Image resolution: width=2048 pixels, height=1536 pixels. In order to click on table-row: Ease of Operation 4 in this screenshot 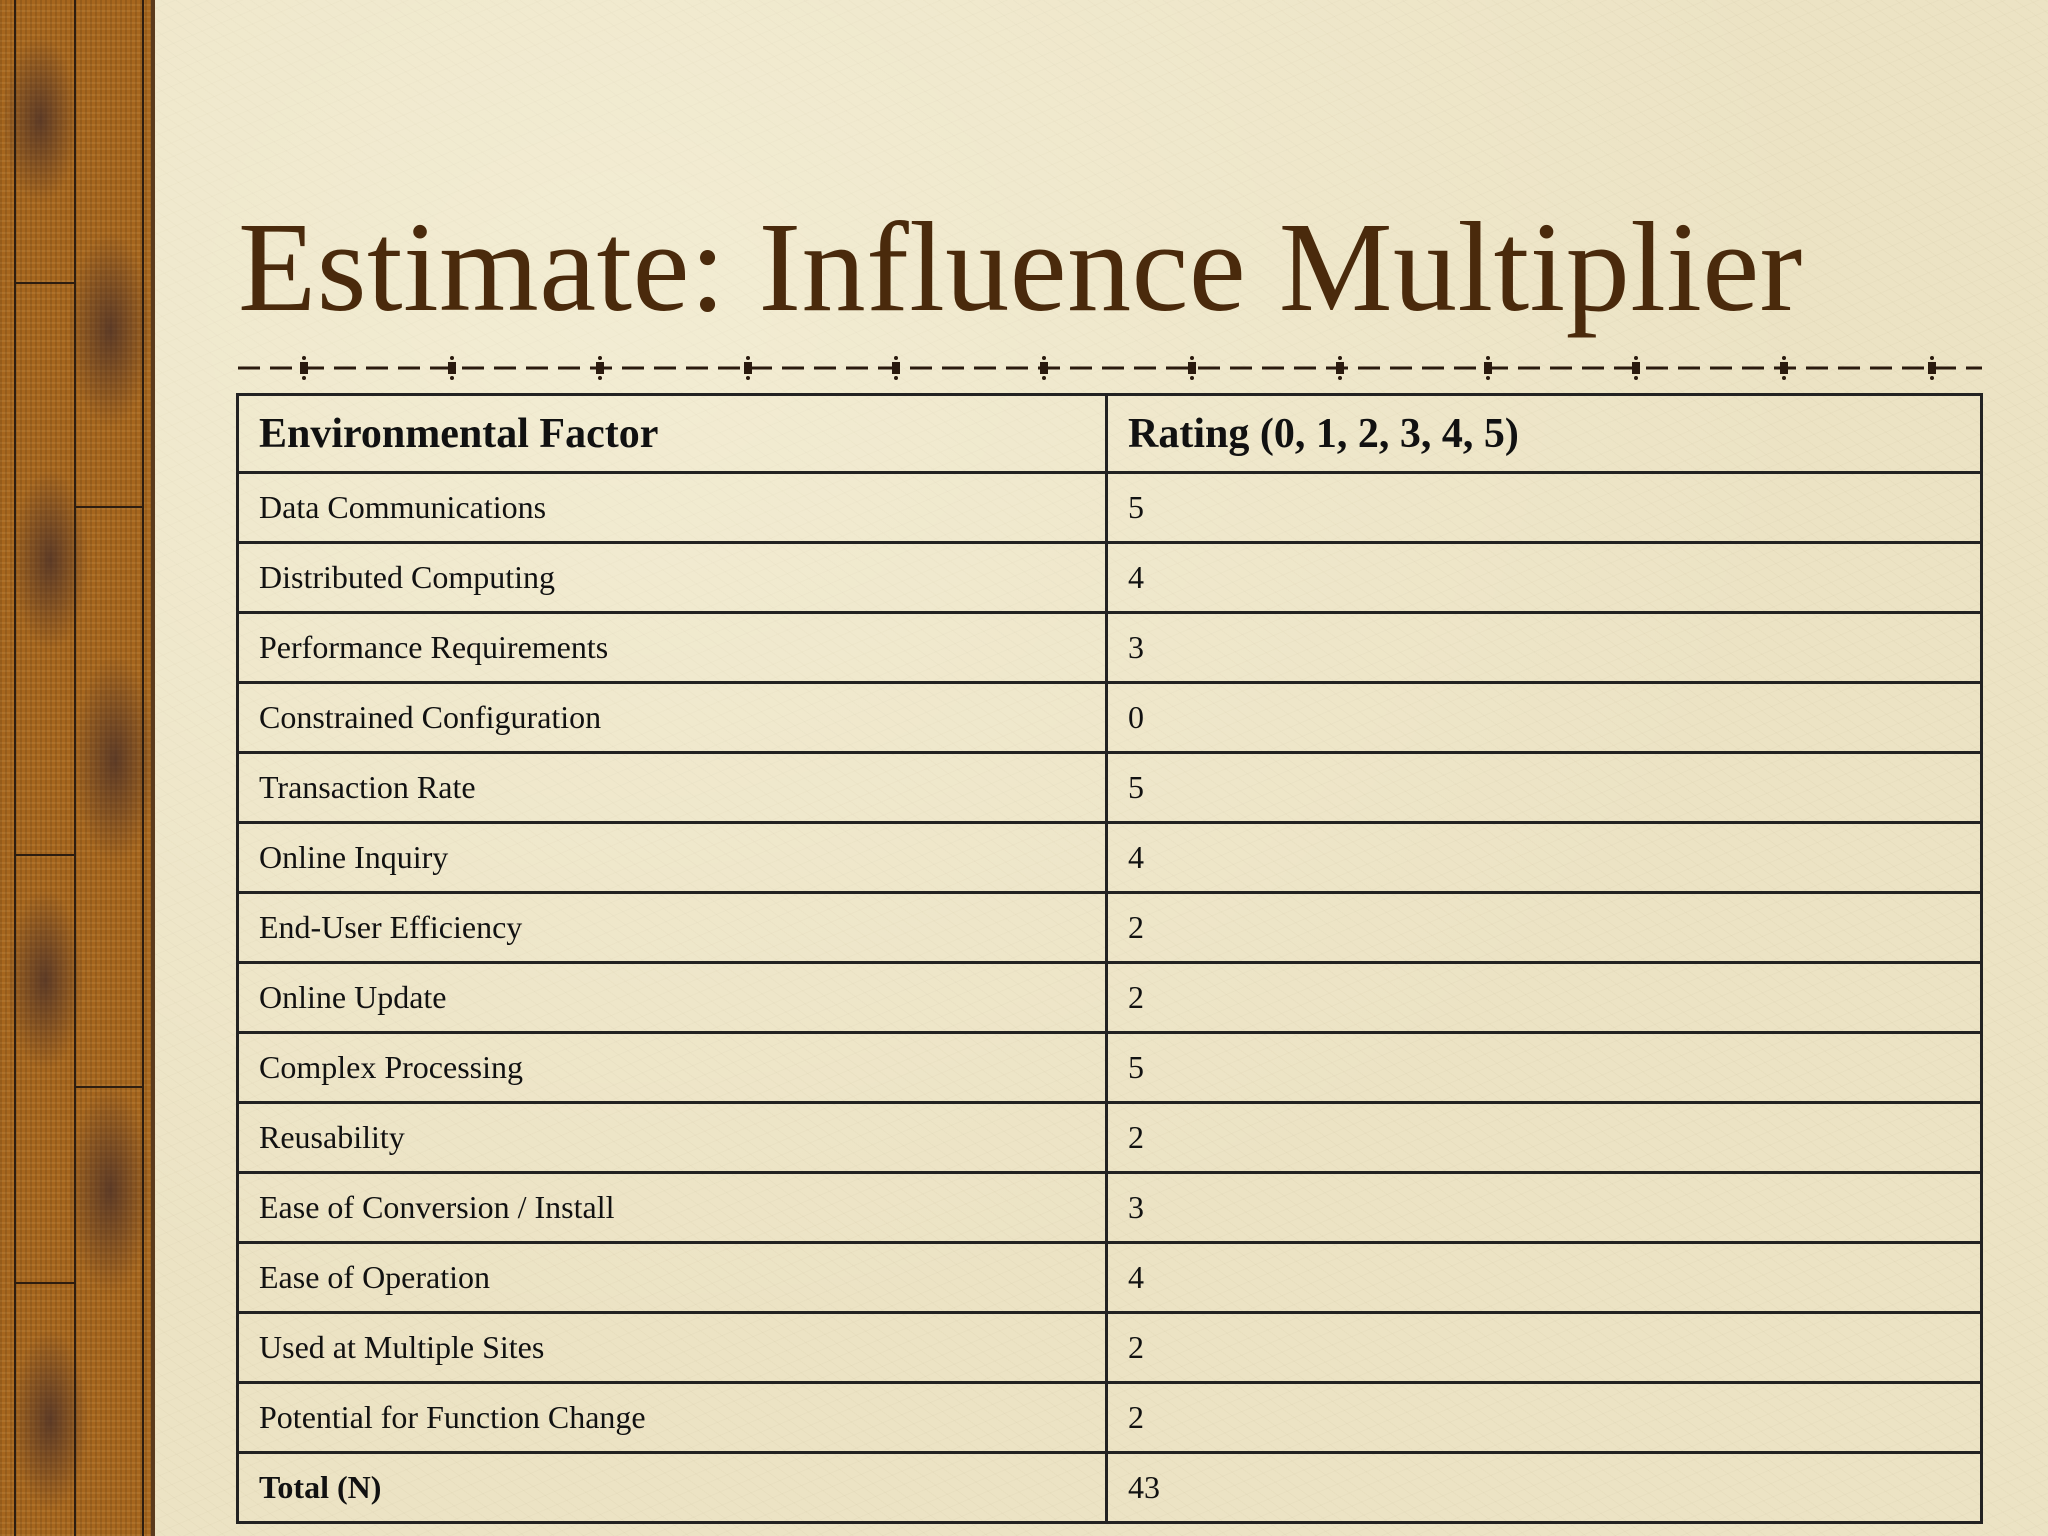, I will do `click(1109, 1277)`.